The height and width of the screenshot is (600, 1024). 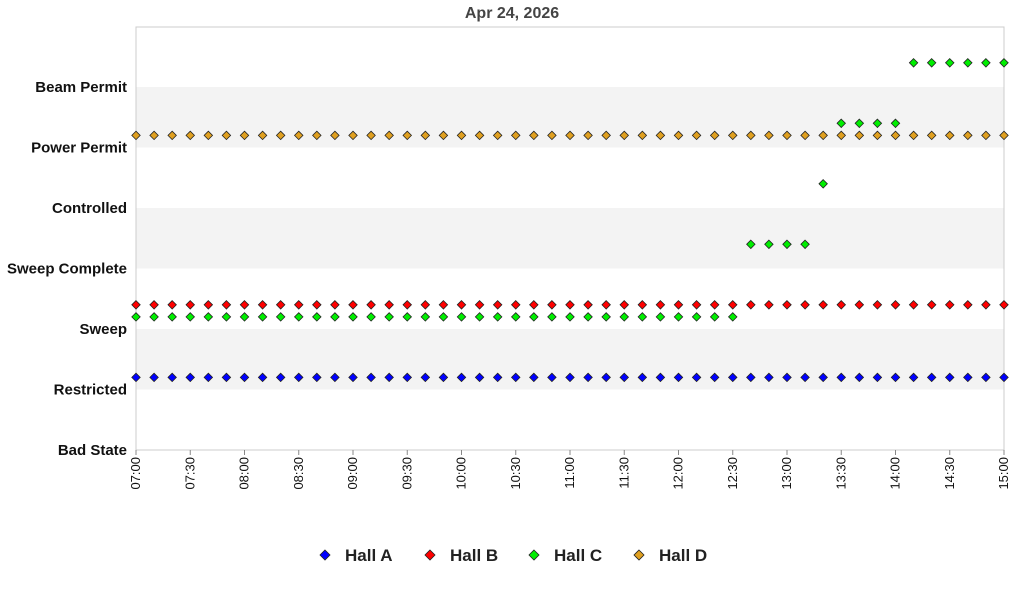 I want to click on legend-label-1: Hall B, so click(x=474, y=555).